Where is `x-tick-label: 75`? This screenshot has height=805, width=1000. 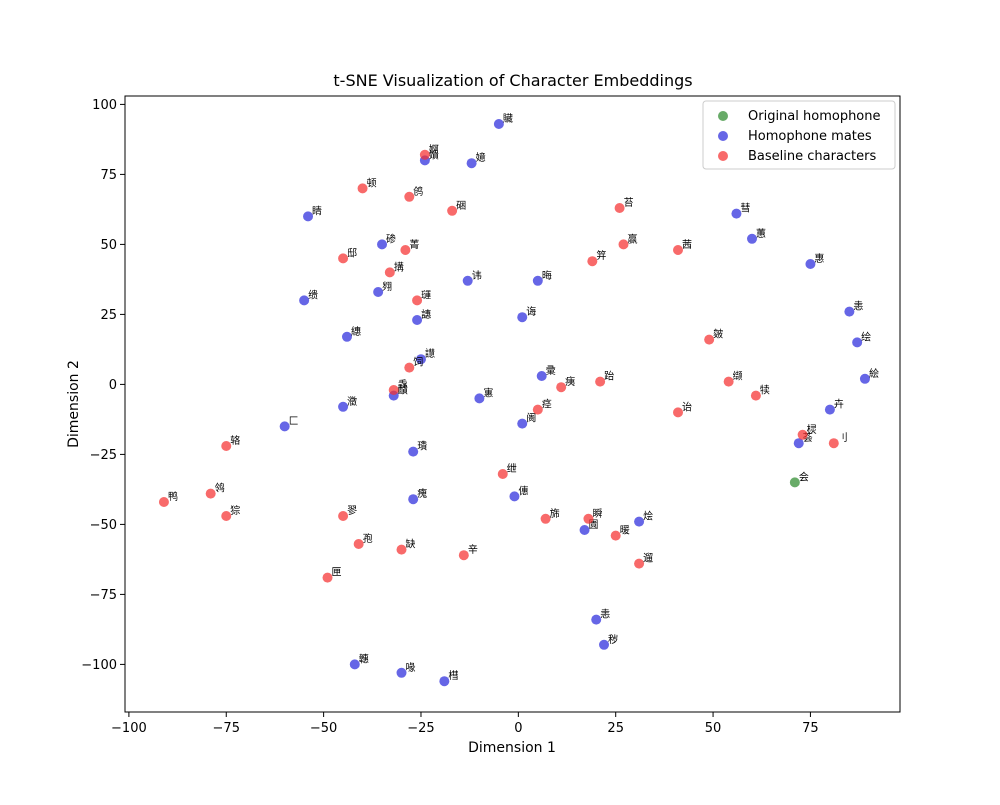 x-tick-label: 75 is located at coordinates (810, 728).